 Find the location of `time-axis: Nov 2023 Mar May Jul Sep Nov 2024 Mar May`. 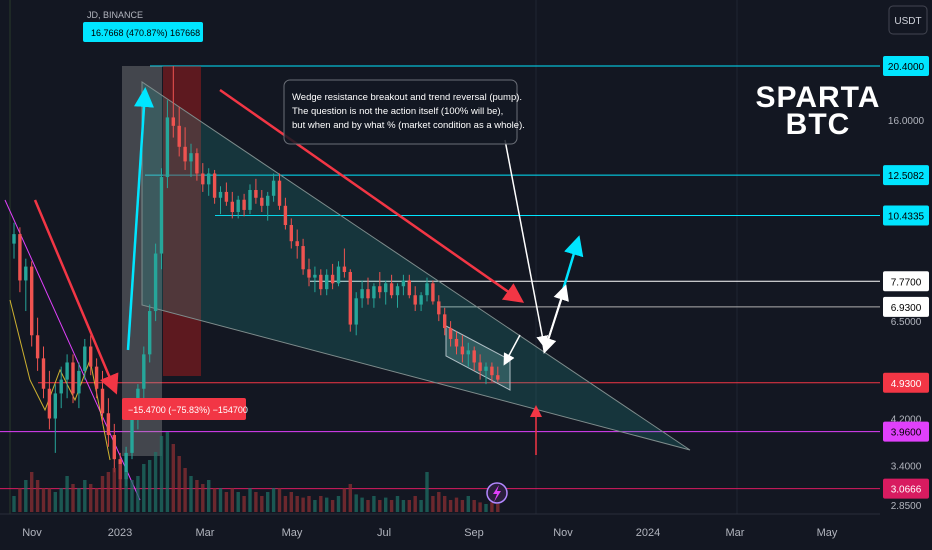

time-axis: Nov 2023 Mar May Jul Sep Nov 2024 Mar May is located at coordinates (466, 531).